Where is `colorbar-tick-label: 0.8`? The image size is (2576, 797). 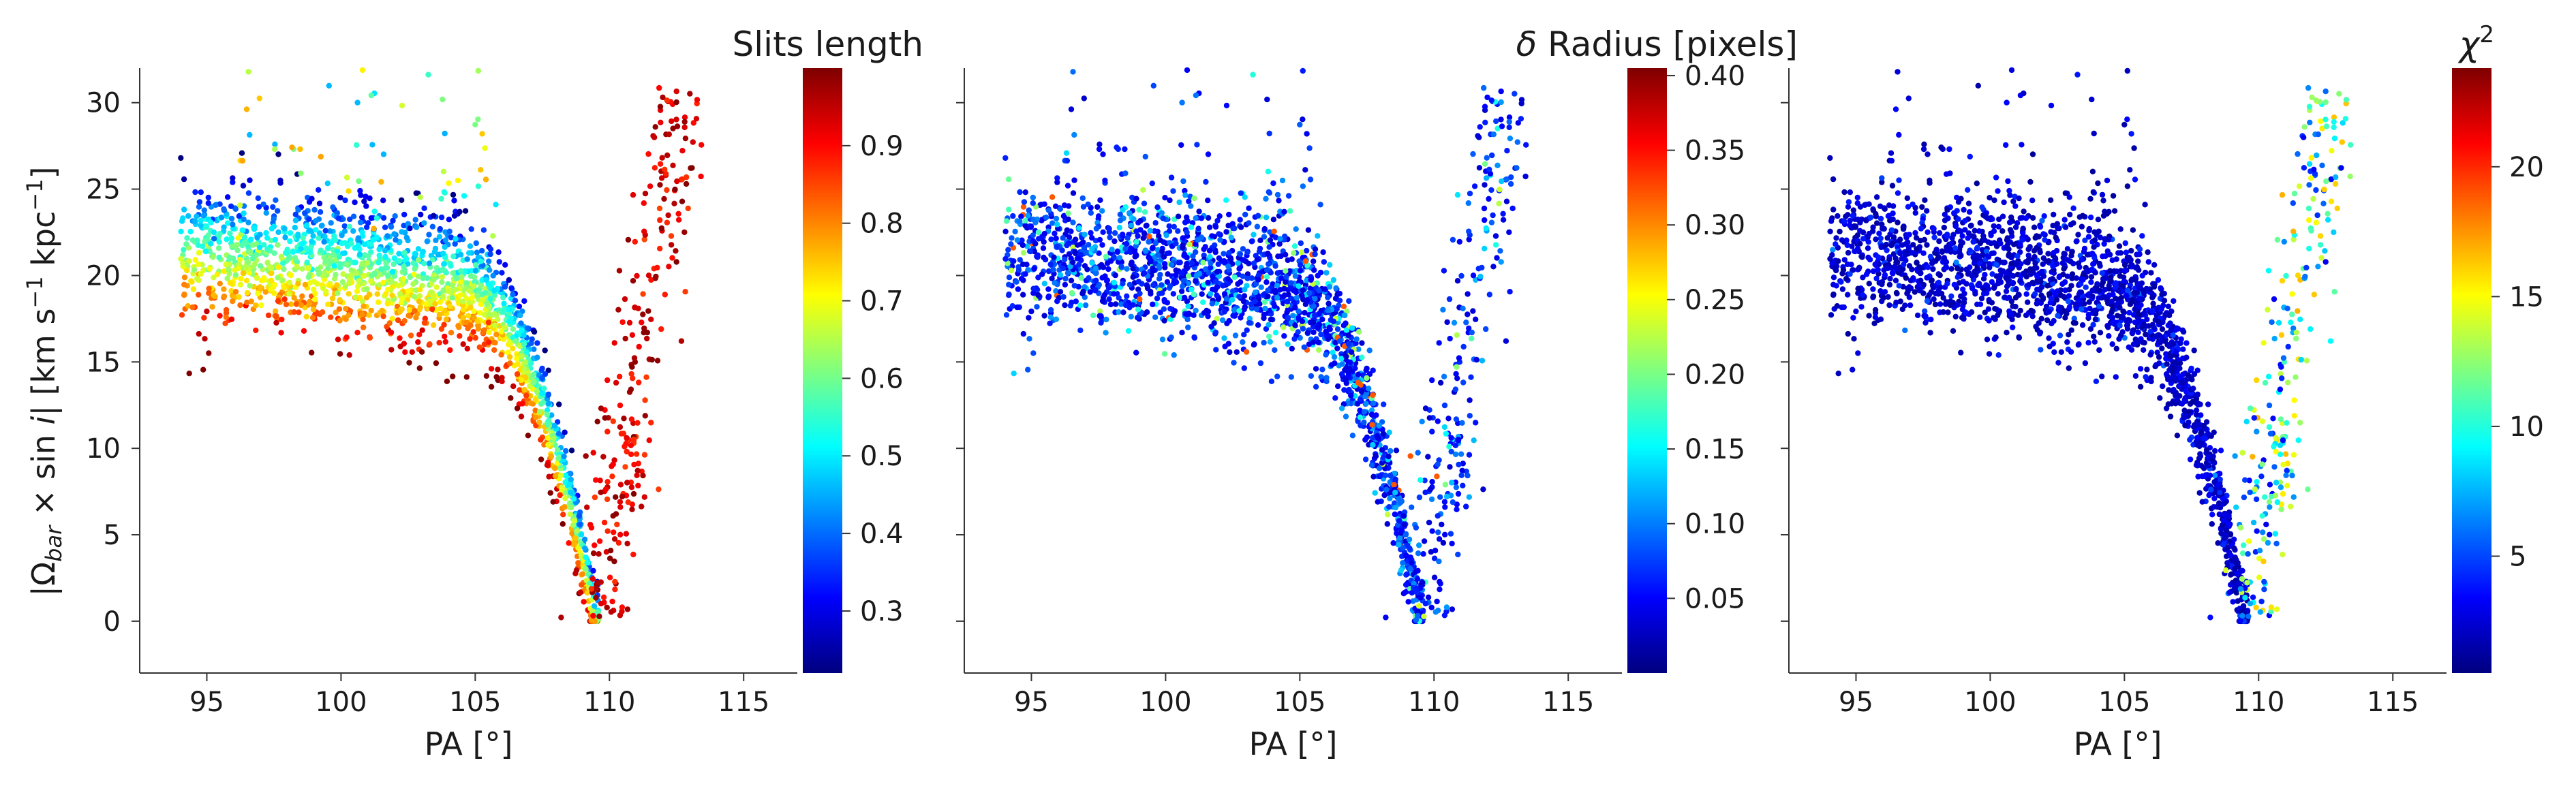 colorbar-tick-label: 0.8 is located at coordinates (882, 224).